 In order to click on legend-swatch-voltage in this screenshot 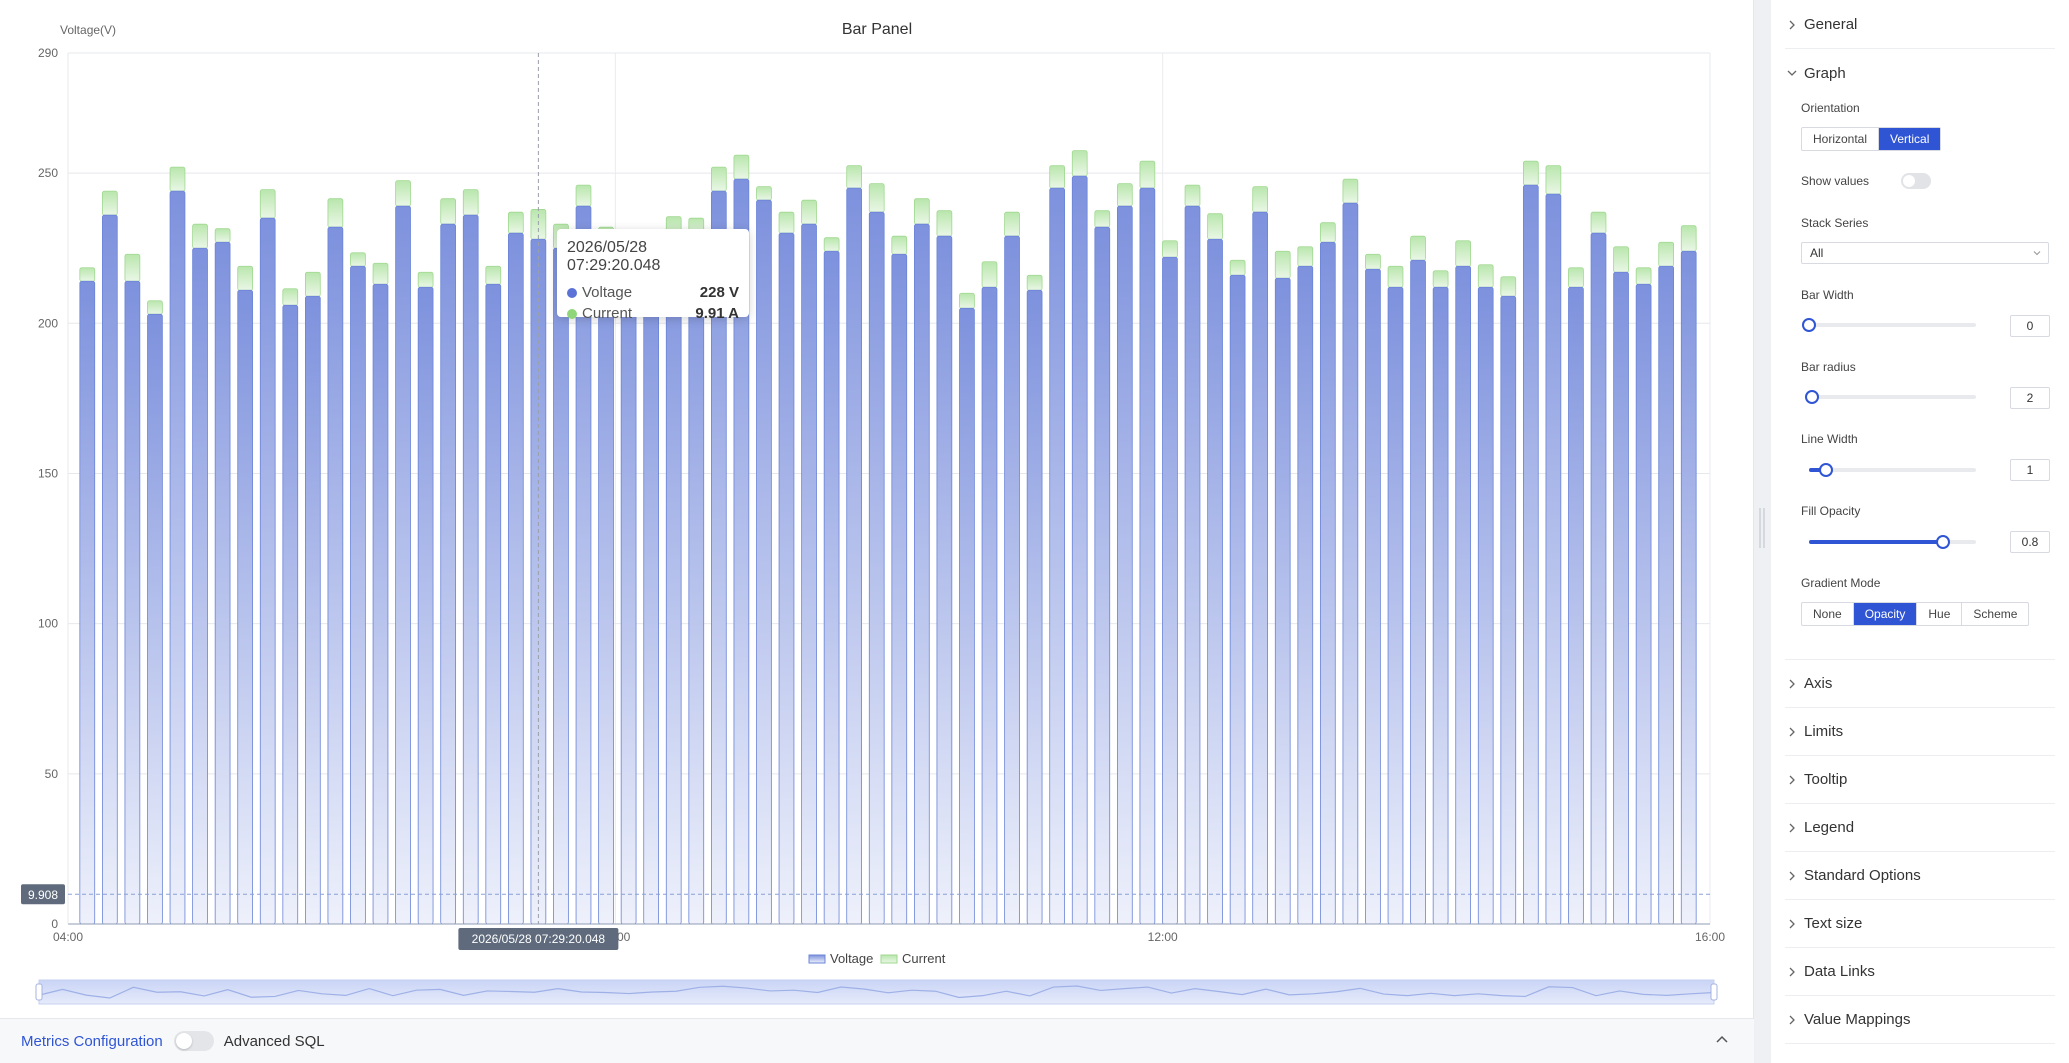, I will do `click(817, 959)`.